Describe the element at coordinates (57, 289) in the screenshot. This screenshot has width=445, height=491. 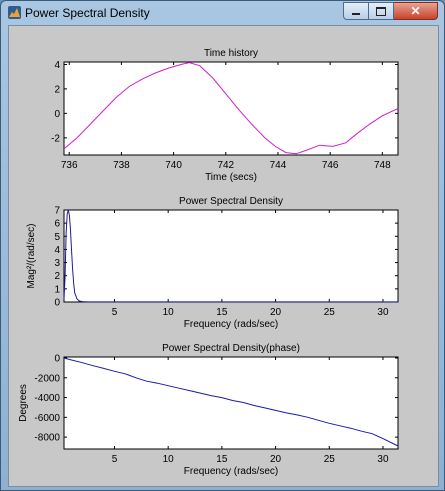
I see `y-tick-label: 1` at that location.